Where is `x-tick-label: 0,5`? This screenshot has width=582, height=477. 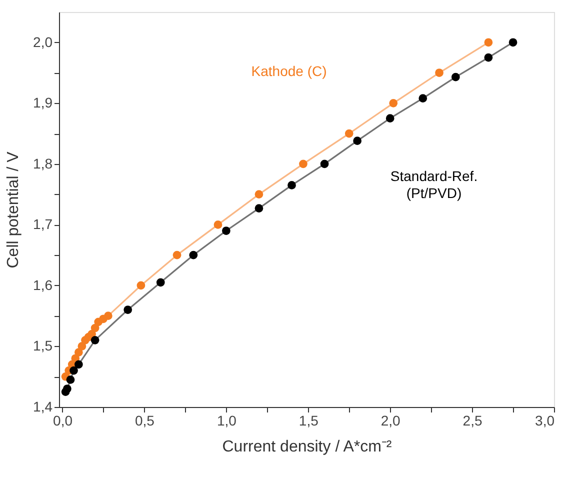 x-tick-label: 0,5 is located at coordinates (144, 420).